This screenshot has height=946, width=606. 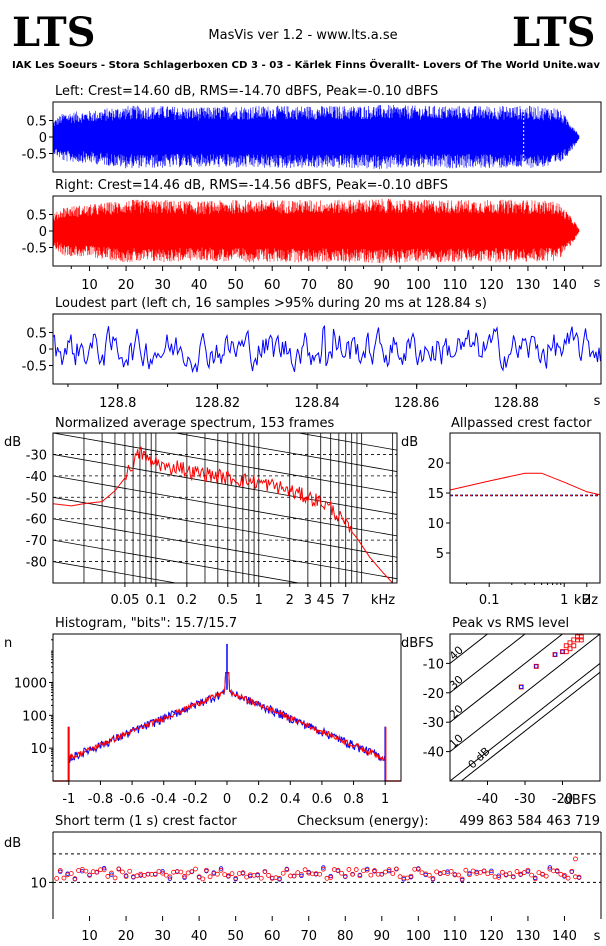 What do you see at coordinates (454, 936) in the screenshot?
I see `short_term_crest-xtick-label: 110` at bounding box center [454, 936].